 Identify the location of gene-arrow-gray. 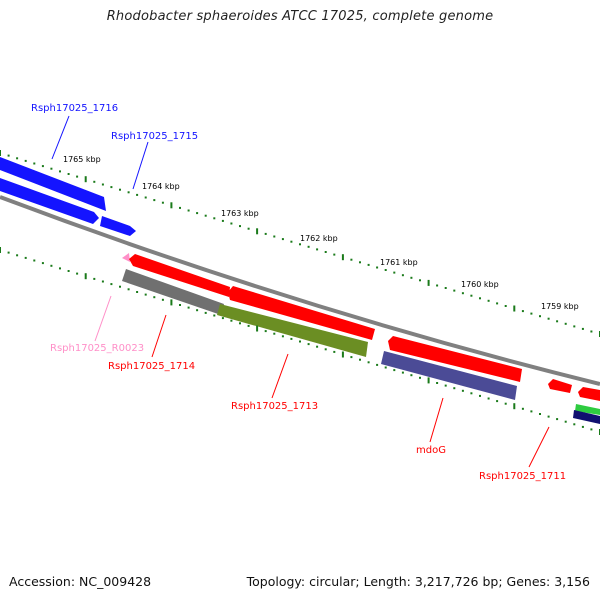
(173, 292).